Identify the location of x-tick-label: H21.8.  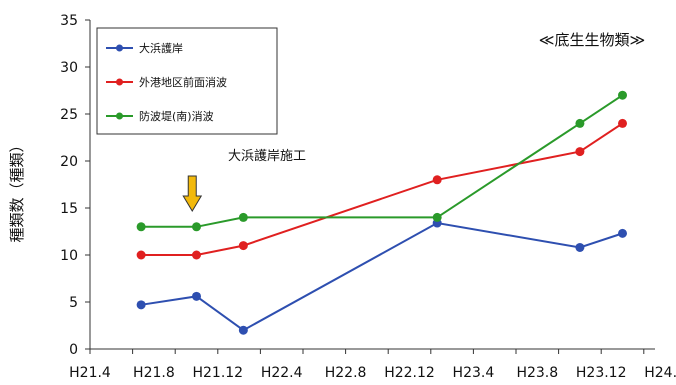
(154, 373).